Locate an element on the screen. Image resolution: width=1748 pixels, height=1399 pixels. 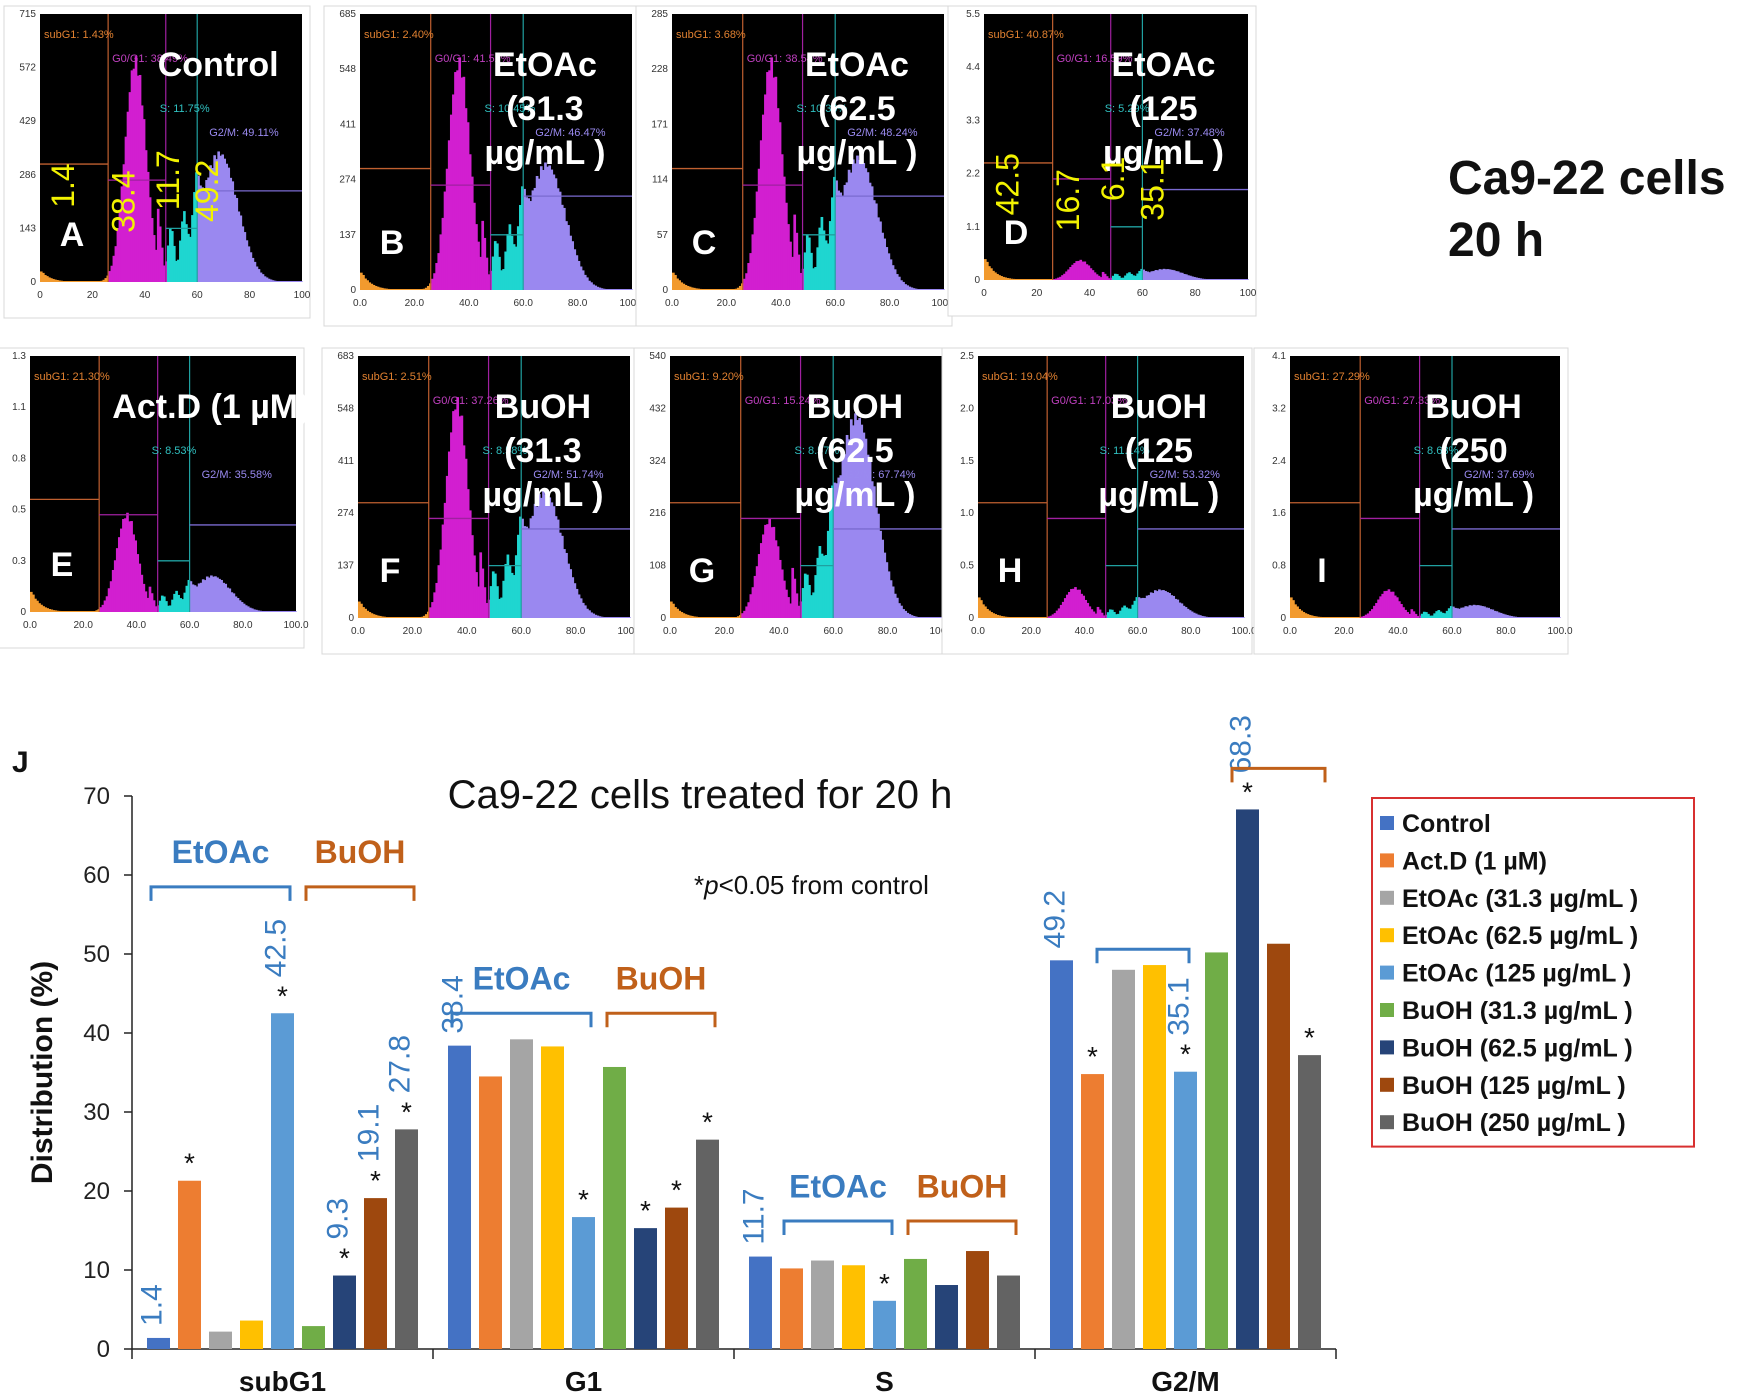
y-tick-label: 274 is located at coordinates (345, 513).